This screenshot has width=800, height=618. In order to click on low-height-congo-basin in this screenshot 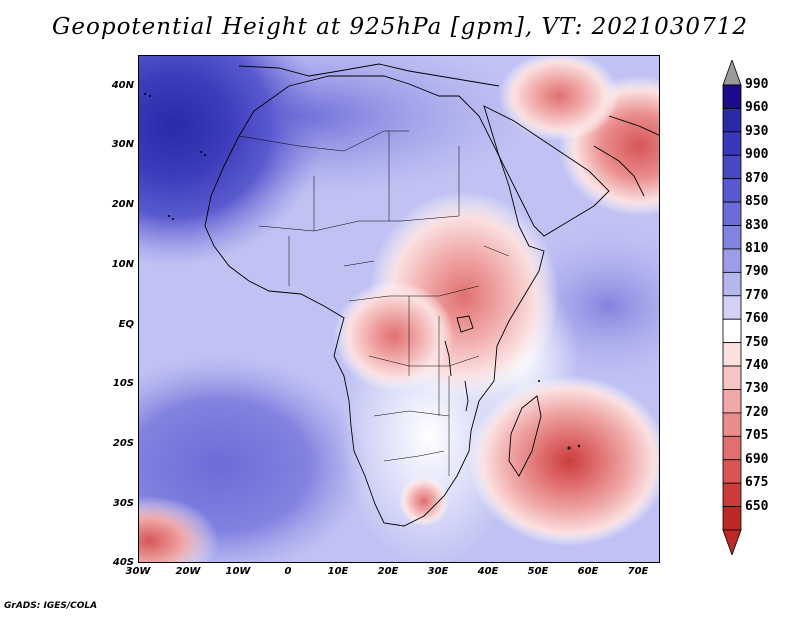, I will do `click(394, 336)`.